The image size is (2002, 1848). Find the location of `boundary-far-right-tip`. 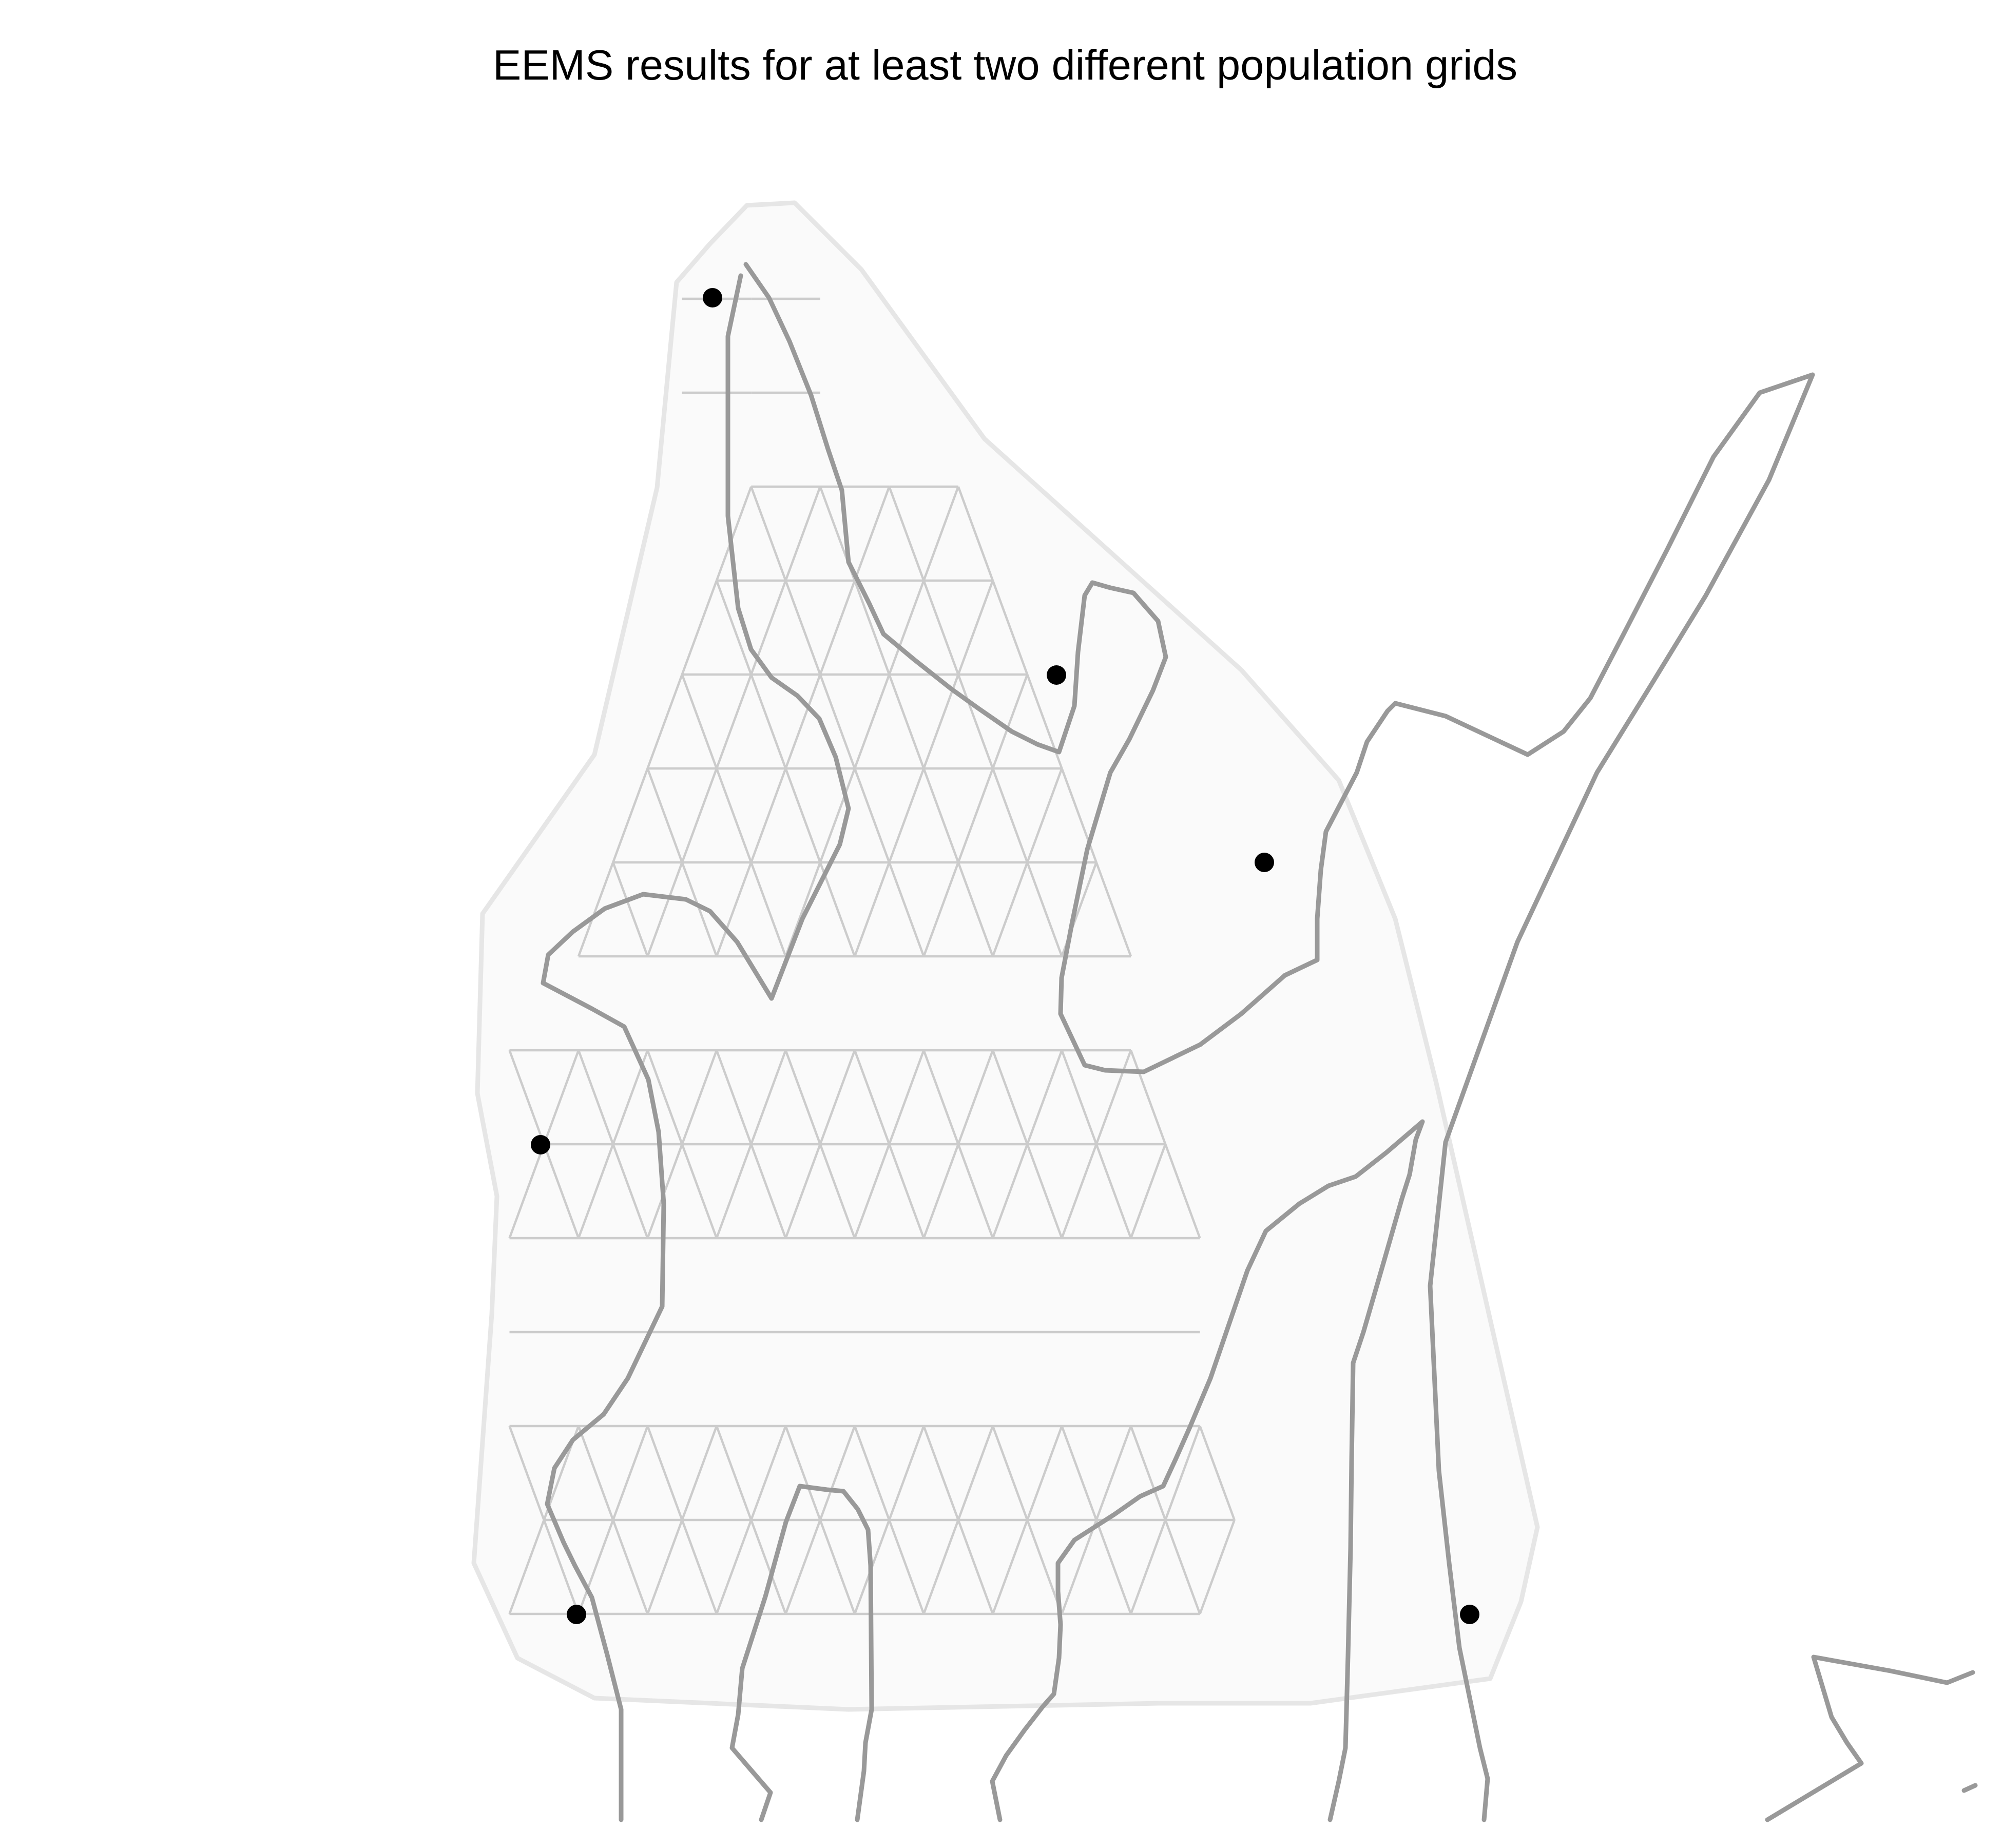

boundary-far-right-tip is located at coordinates (1969, 1788).